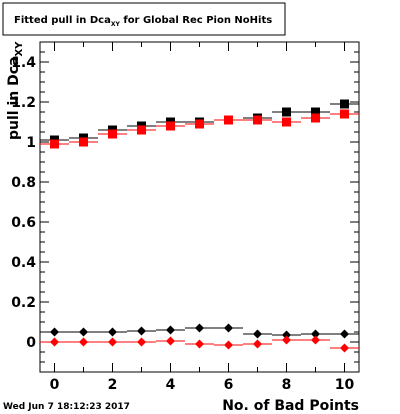  I want to click on y-tick-label: 0.8, so click(23, 183).